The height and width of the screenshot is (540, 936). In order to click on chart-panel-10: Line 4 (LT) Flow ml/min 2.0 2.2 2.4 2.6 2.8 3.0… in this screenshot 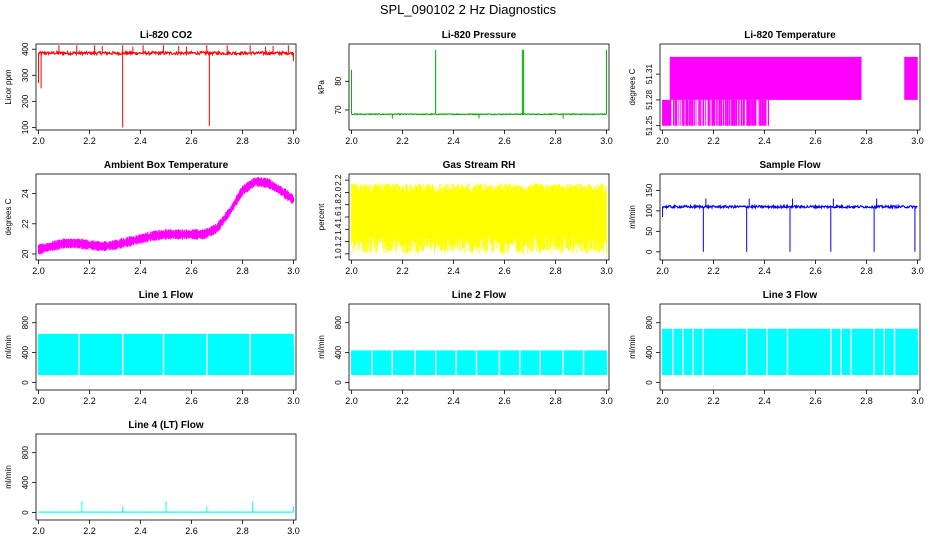, I will do `click(152, 478)`.